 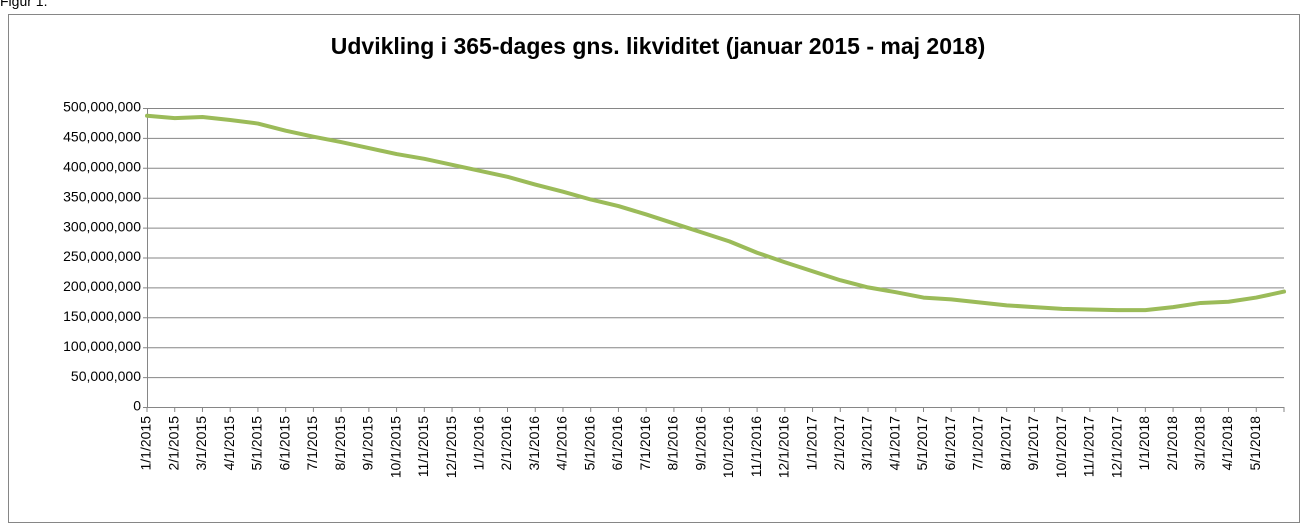 What do you see at coordinates (102, 107) in the screenshot?
I see `y-tick-label: 500,000,000` at bounding box center [102, 107].